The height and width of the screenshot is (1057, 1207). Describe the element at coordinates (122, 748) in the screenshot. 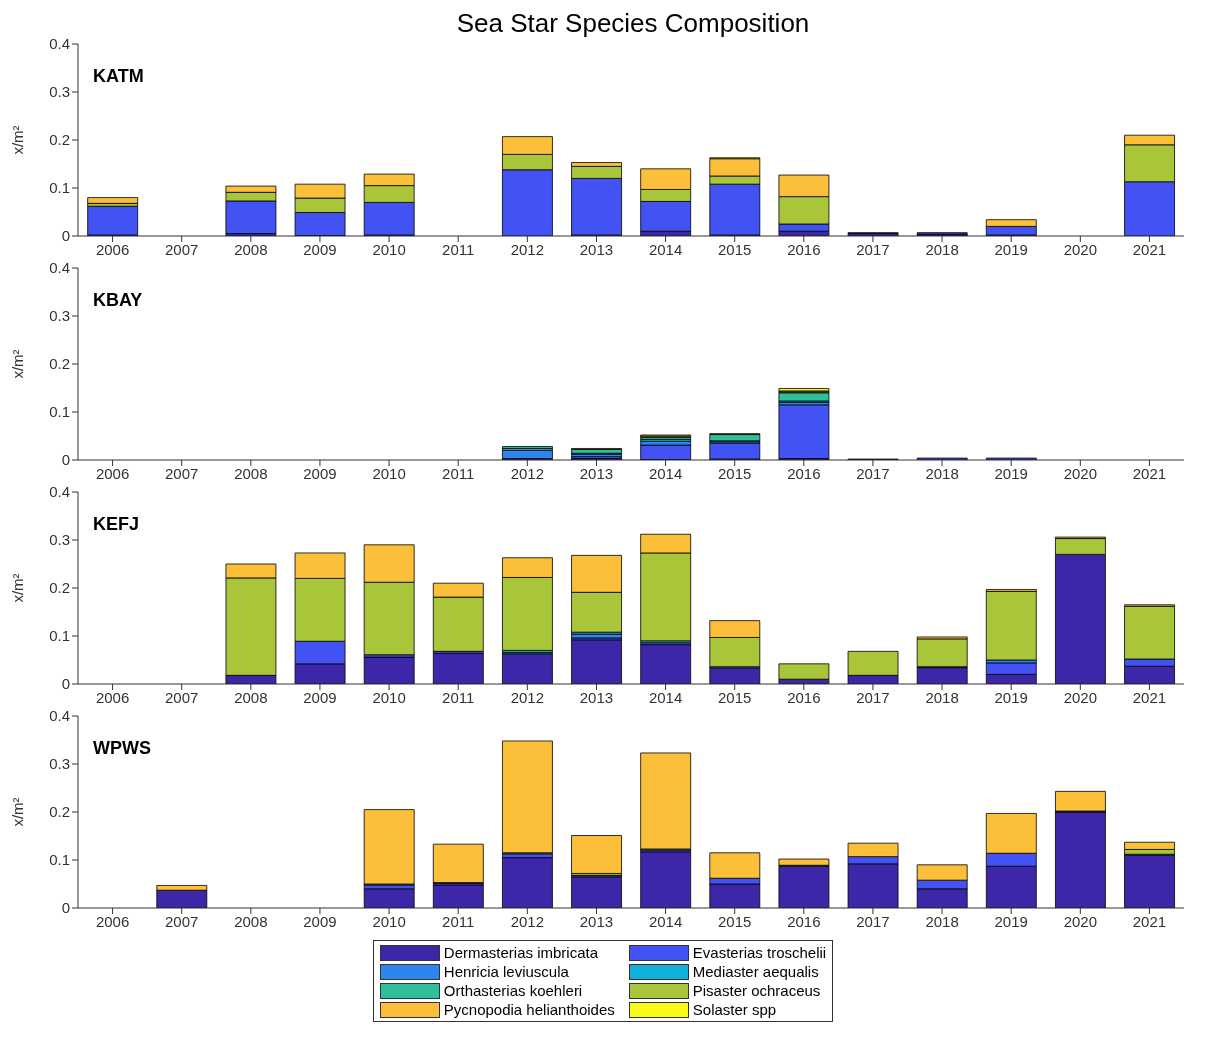

I see `annotation: WPWS` at that location.